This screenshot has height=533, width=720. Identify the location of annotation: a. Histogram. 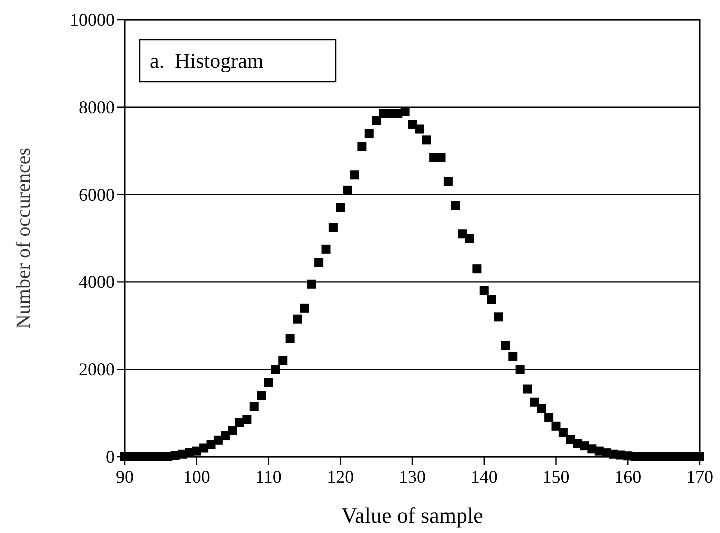
(207, 61).